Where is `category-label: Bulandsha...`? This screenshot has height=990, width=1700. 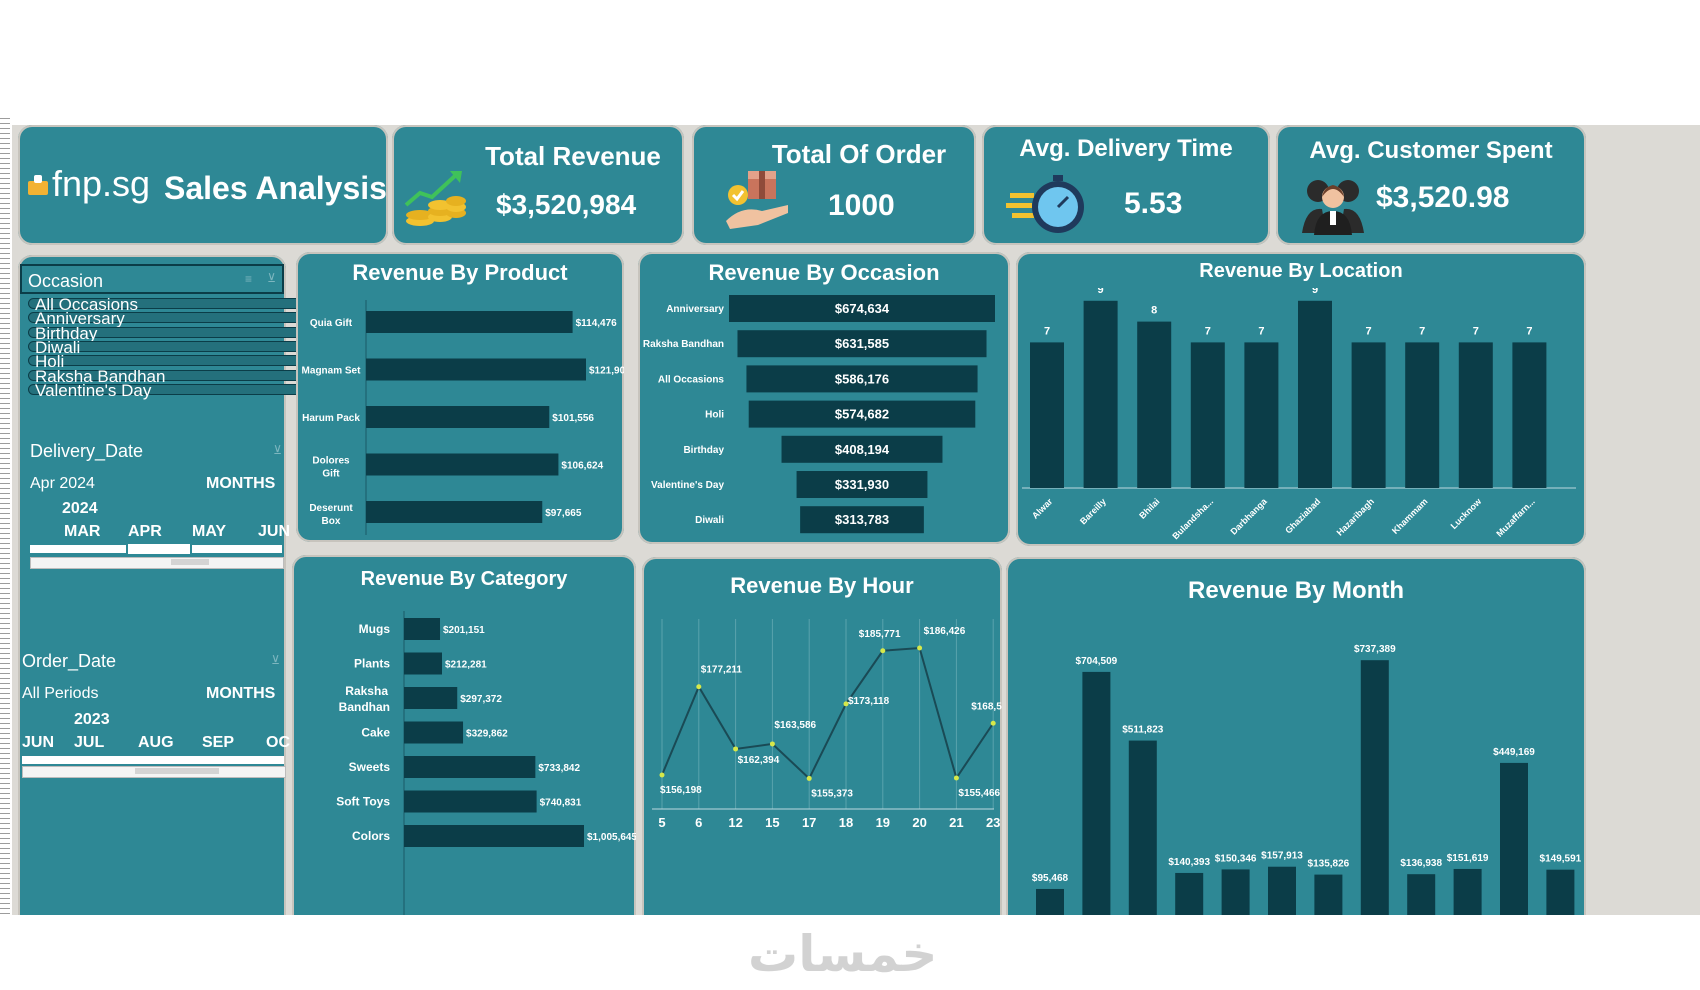
category-label: Bulandsha... is located at coordinates (1192, 518).